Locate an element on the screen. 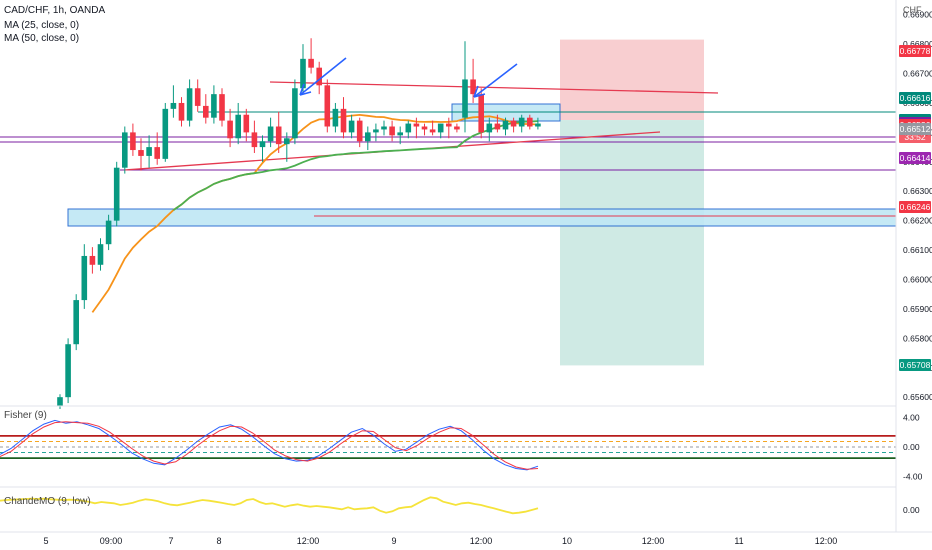 The width and height of the screenshot is (932, 550). price-tick-label: 0.65800 is located at coordinates (917, 338).